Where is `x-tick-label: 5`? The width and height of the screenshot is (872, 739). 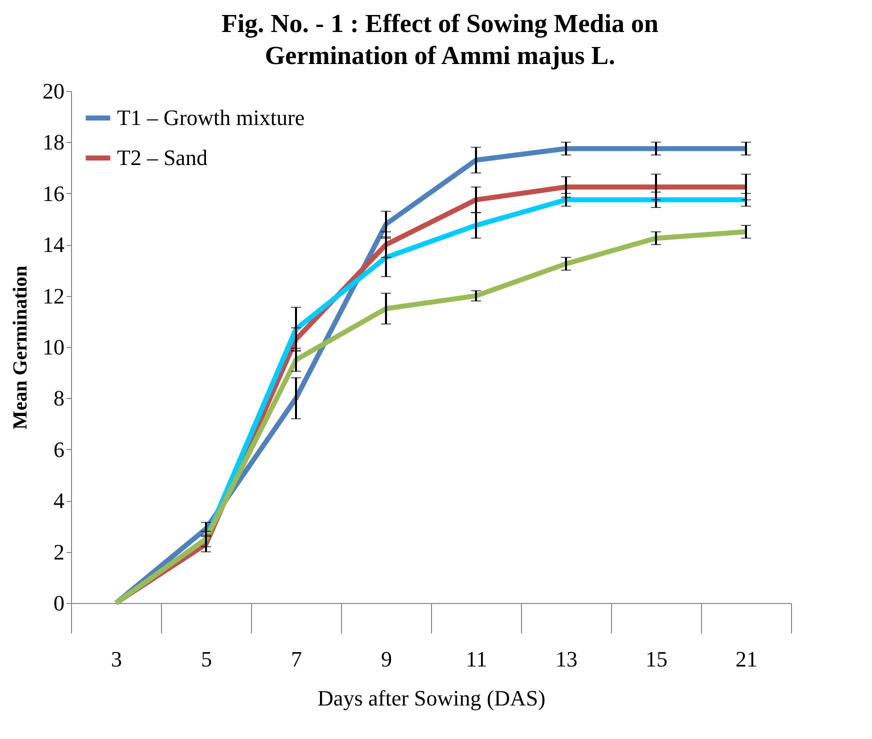 x-tick-label: 5 is located at coordinates (206, 659).